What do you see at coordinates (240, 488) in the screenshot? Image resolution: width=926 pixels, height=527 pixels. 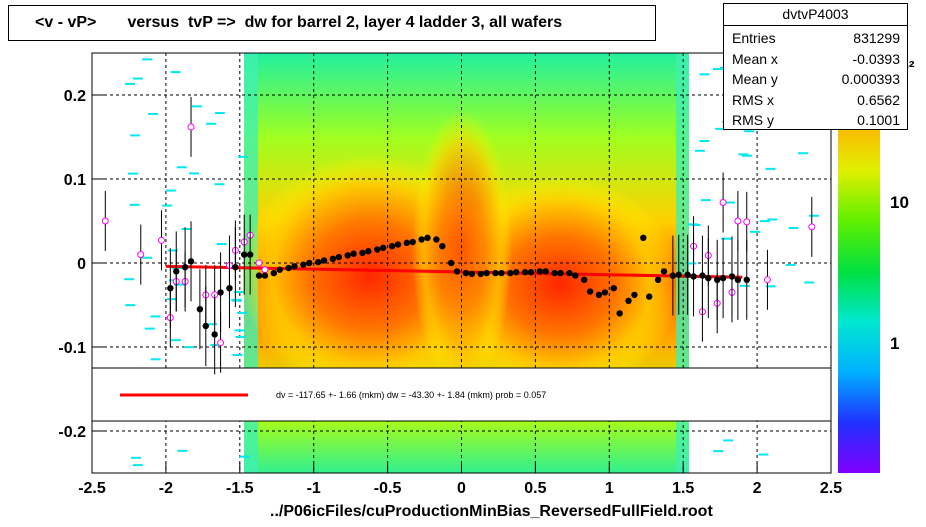 I see `x-tick-label: -1.5` at bounding box center [240, 488].